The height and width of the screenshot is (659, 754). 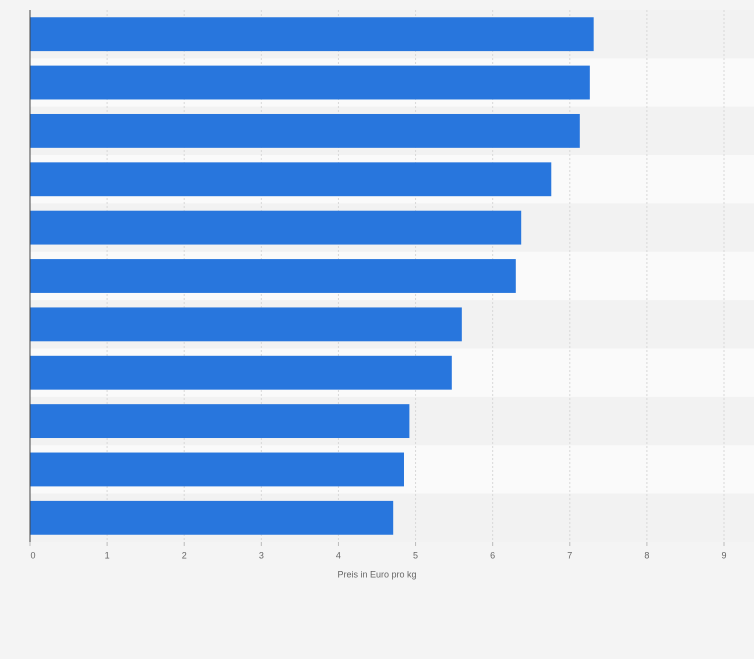 I want to click on x-tick-label: 3, so click(x=261, y=555).